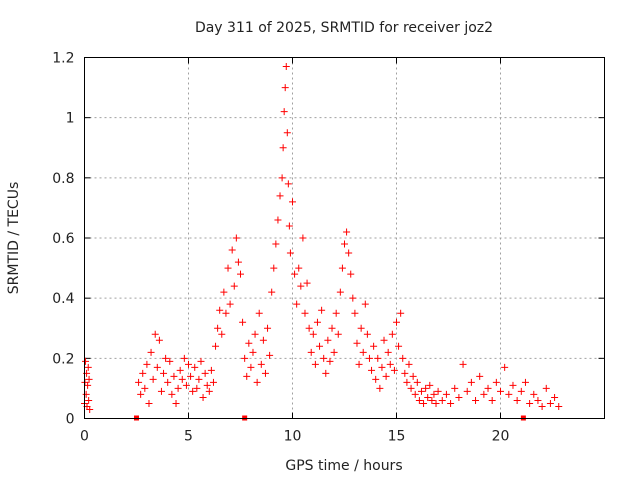  What do you see at coordinates (70, 420) in the screenshot?
I see `y-tick-label: 0` at bounding box center [70, 420].